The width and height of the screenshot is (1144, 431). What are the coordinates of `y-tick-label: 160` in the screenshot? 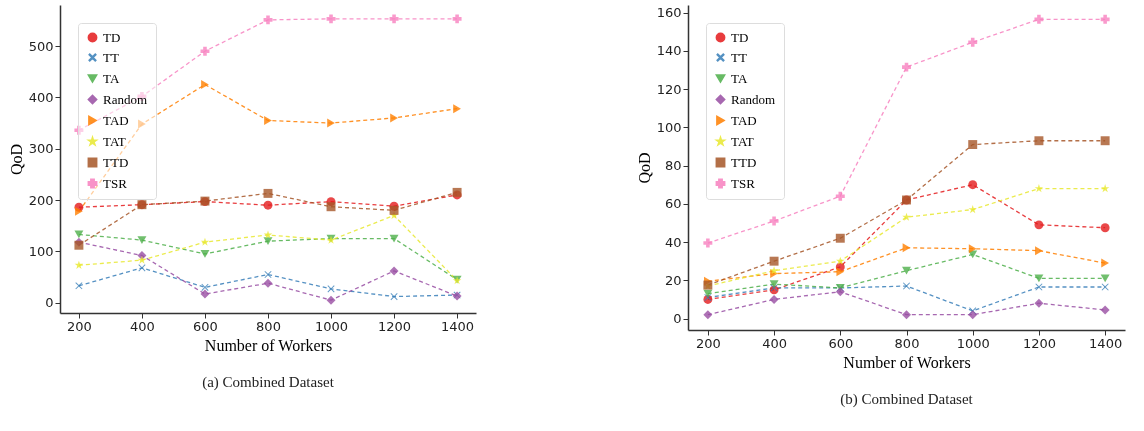 It's located at (669, 13).